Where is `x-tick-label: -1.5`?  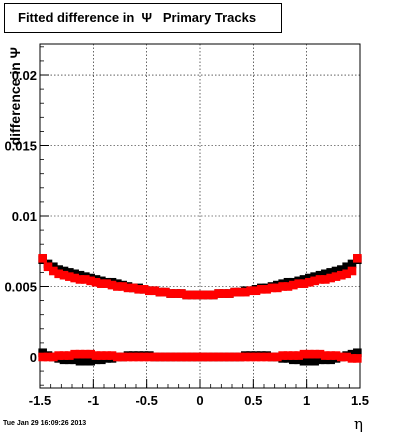
x-tick-label: -1.5 is located at coordinates (40, 400).